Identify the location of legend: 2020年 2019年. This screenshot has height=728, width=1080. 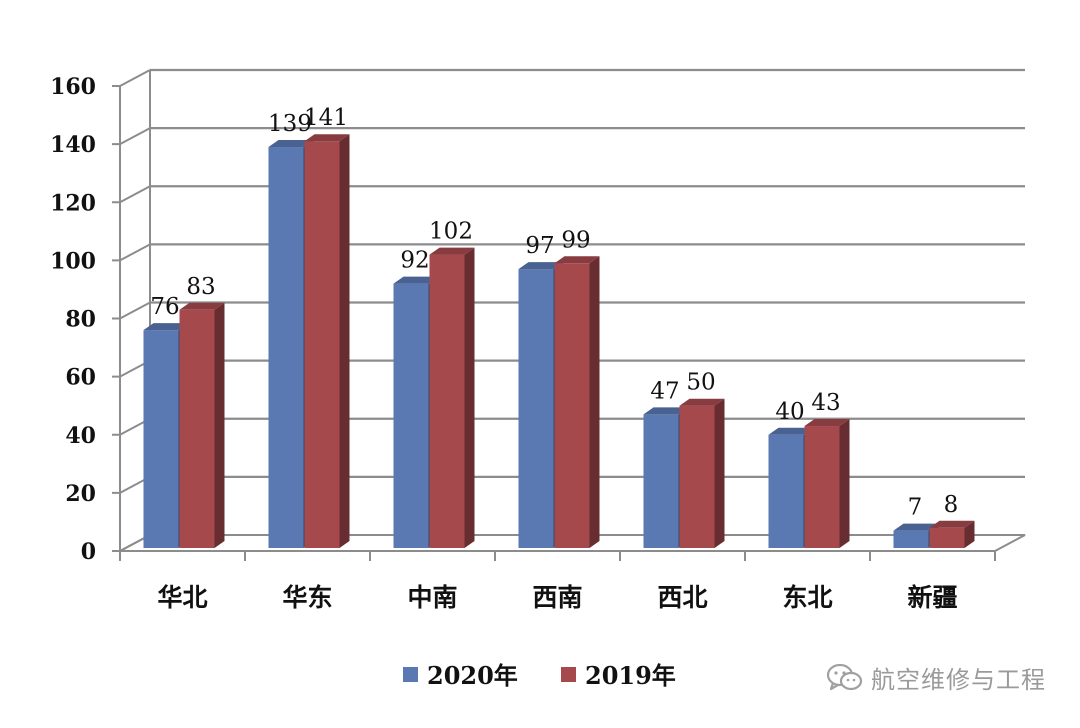
(539, 675).